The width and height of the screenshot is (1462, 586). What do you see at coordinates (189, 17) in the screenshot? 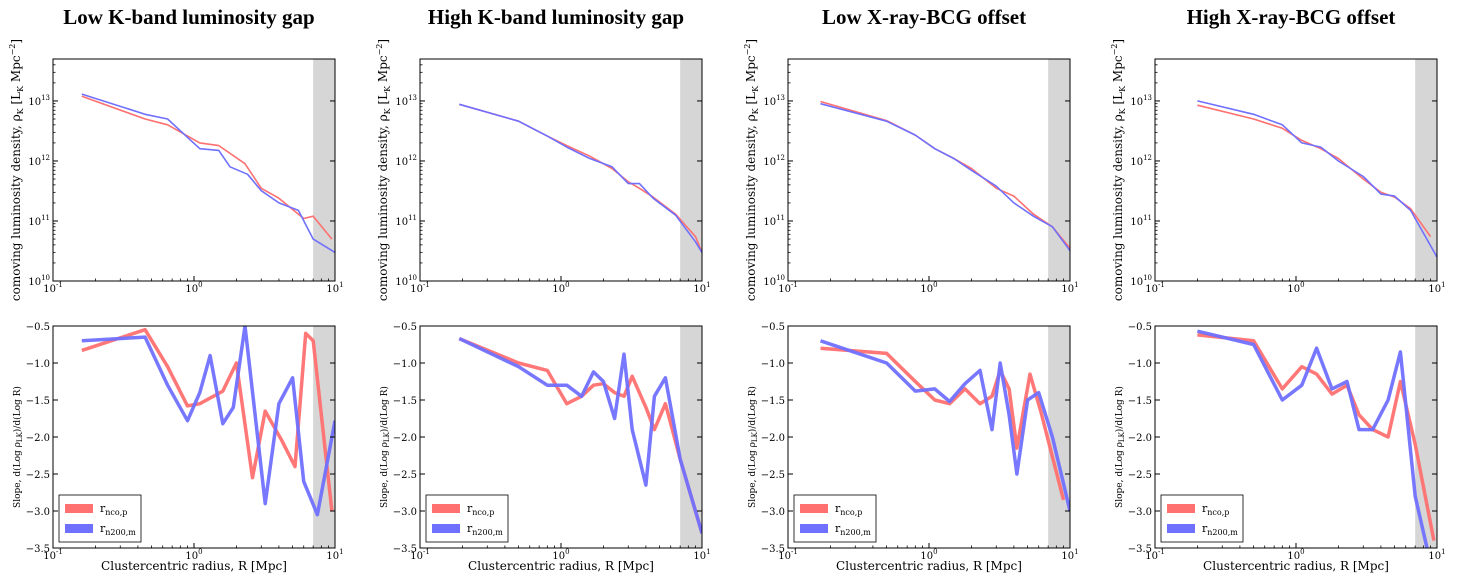
I see `panel-title: Low K-band luminosity gap` at bounding box center [189, 17].